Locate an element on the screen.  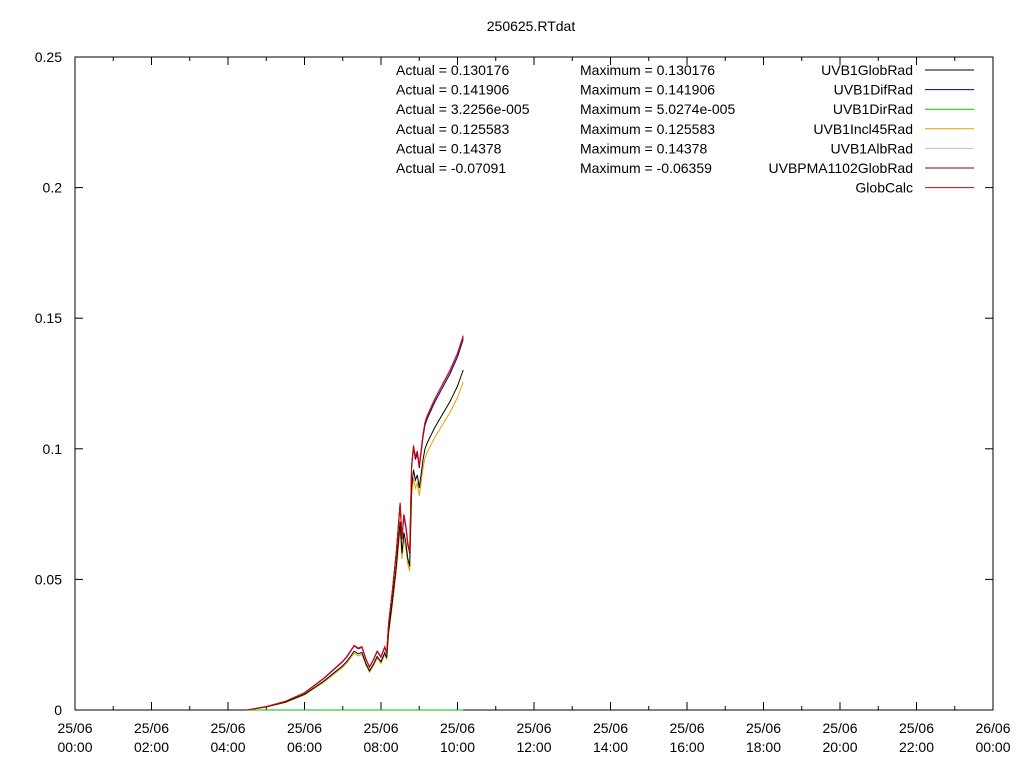
legend-label-UVB1DirRad: UVB1DirRad is located at coordinates (873, 109).